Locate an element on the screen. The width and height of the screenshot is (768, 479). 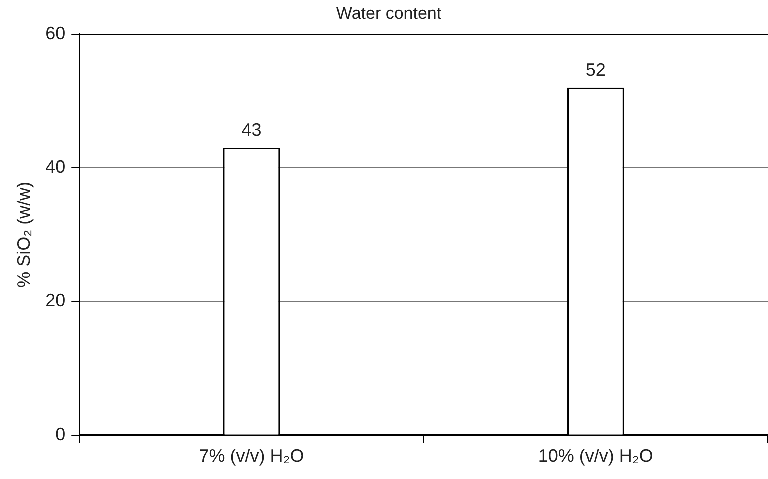
x-tick-label: 7% (v/v) H₂O is located at coordinates (251, 456).